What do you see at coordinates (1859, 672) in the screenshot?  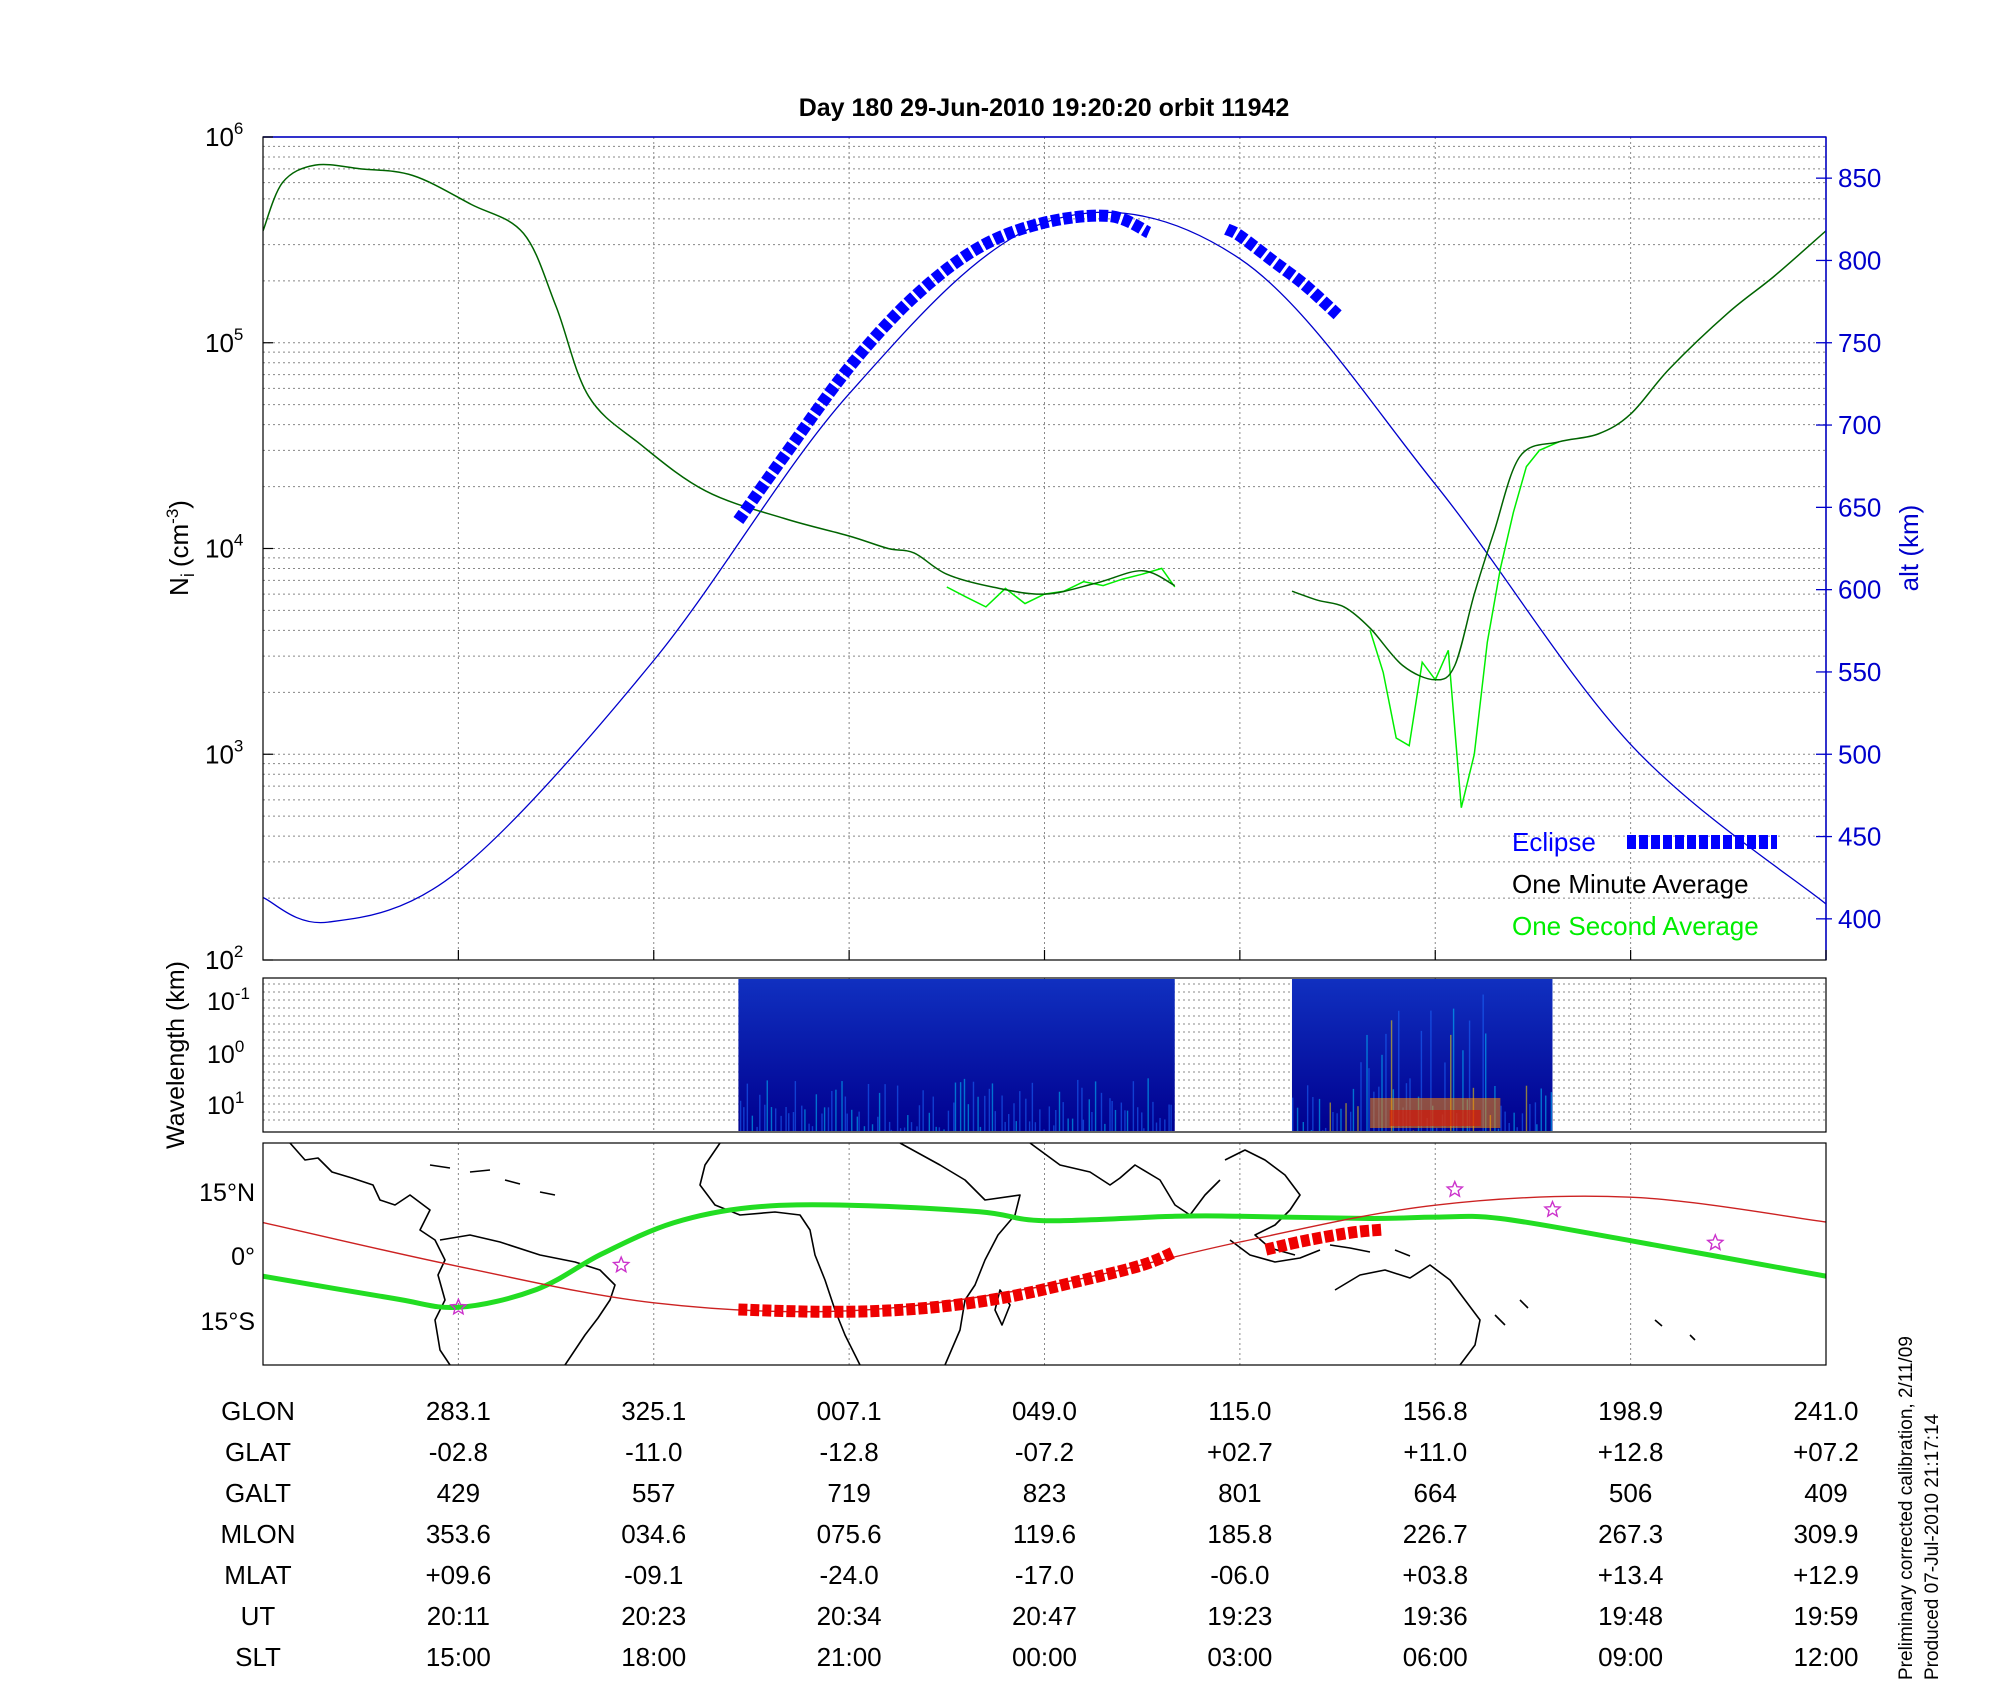 I see `alt-tick-3: 550` at bounding box center [1859, 672].